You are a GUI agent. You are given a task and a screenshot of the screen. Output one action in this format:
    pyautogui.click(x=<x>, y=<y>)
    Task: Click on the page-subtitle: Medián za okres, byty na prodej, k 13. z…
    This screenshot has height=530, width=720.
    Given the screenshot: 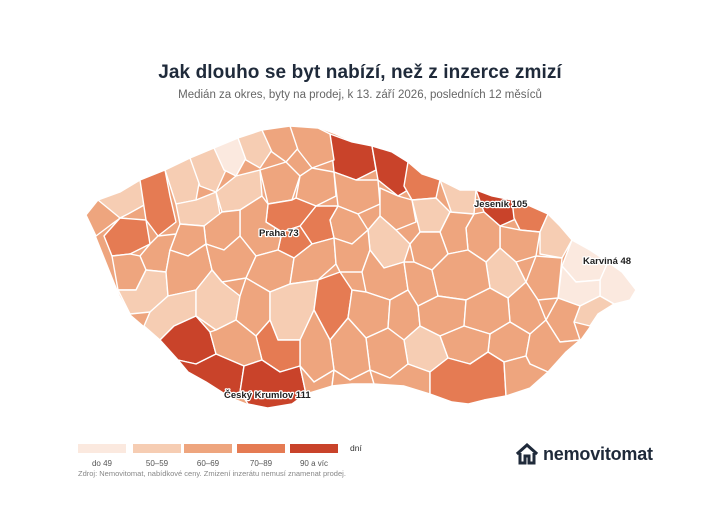 What is the action you would take?
    pyautogui.click(x=360, y=95)
    